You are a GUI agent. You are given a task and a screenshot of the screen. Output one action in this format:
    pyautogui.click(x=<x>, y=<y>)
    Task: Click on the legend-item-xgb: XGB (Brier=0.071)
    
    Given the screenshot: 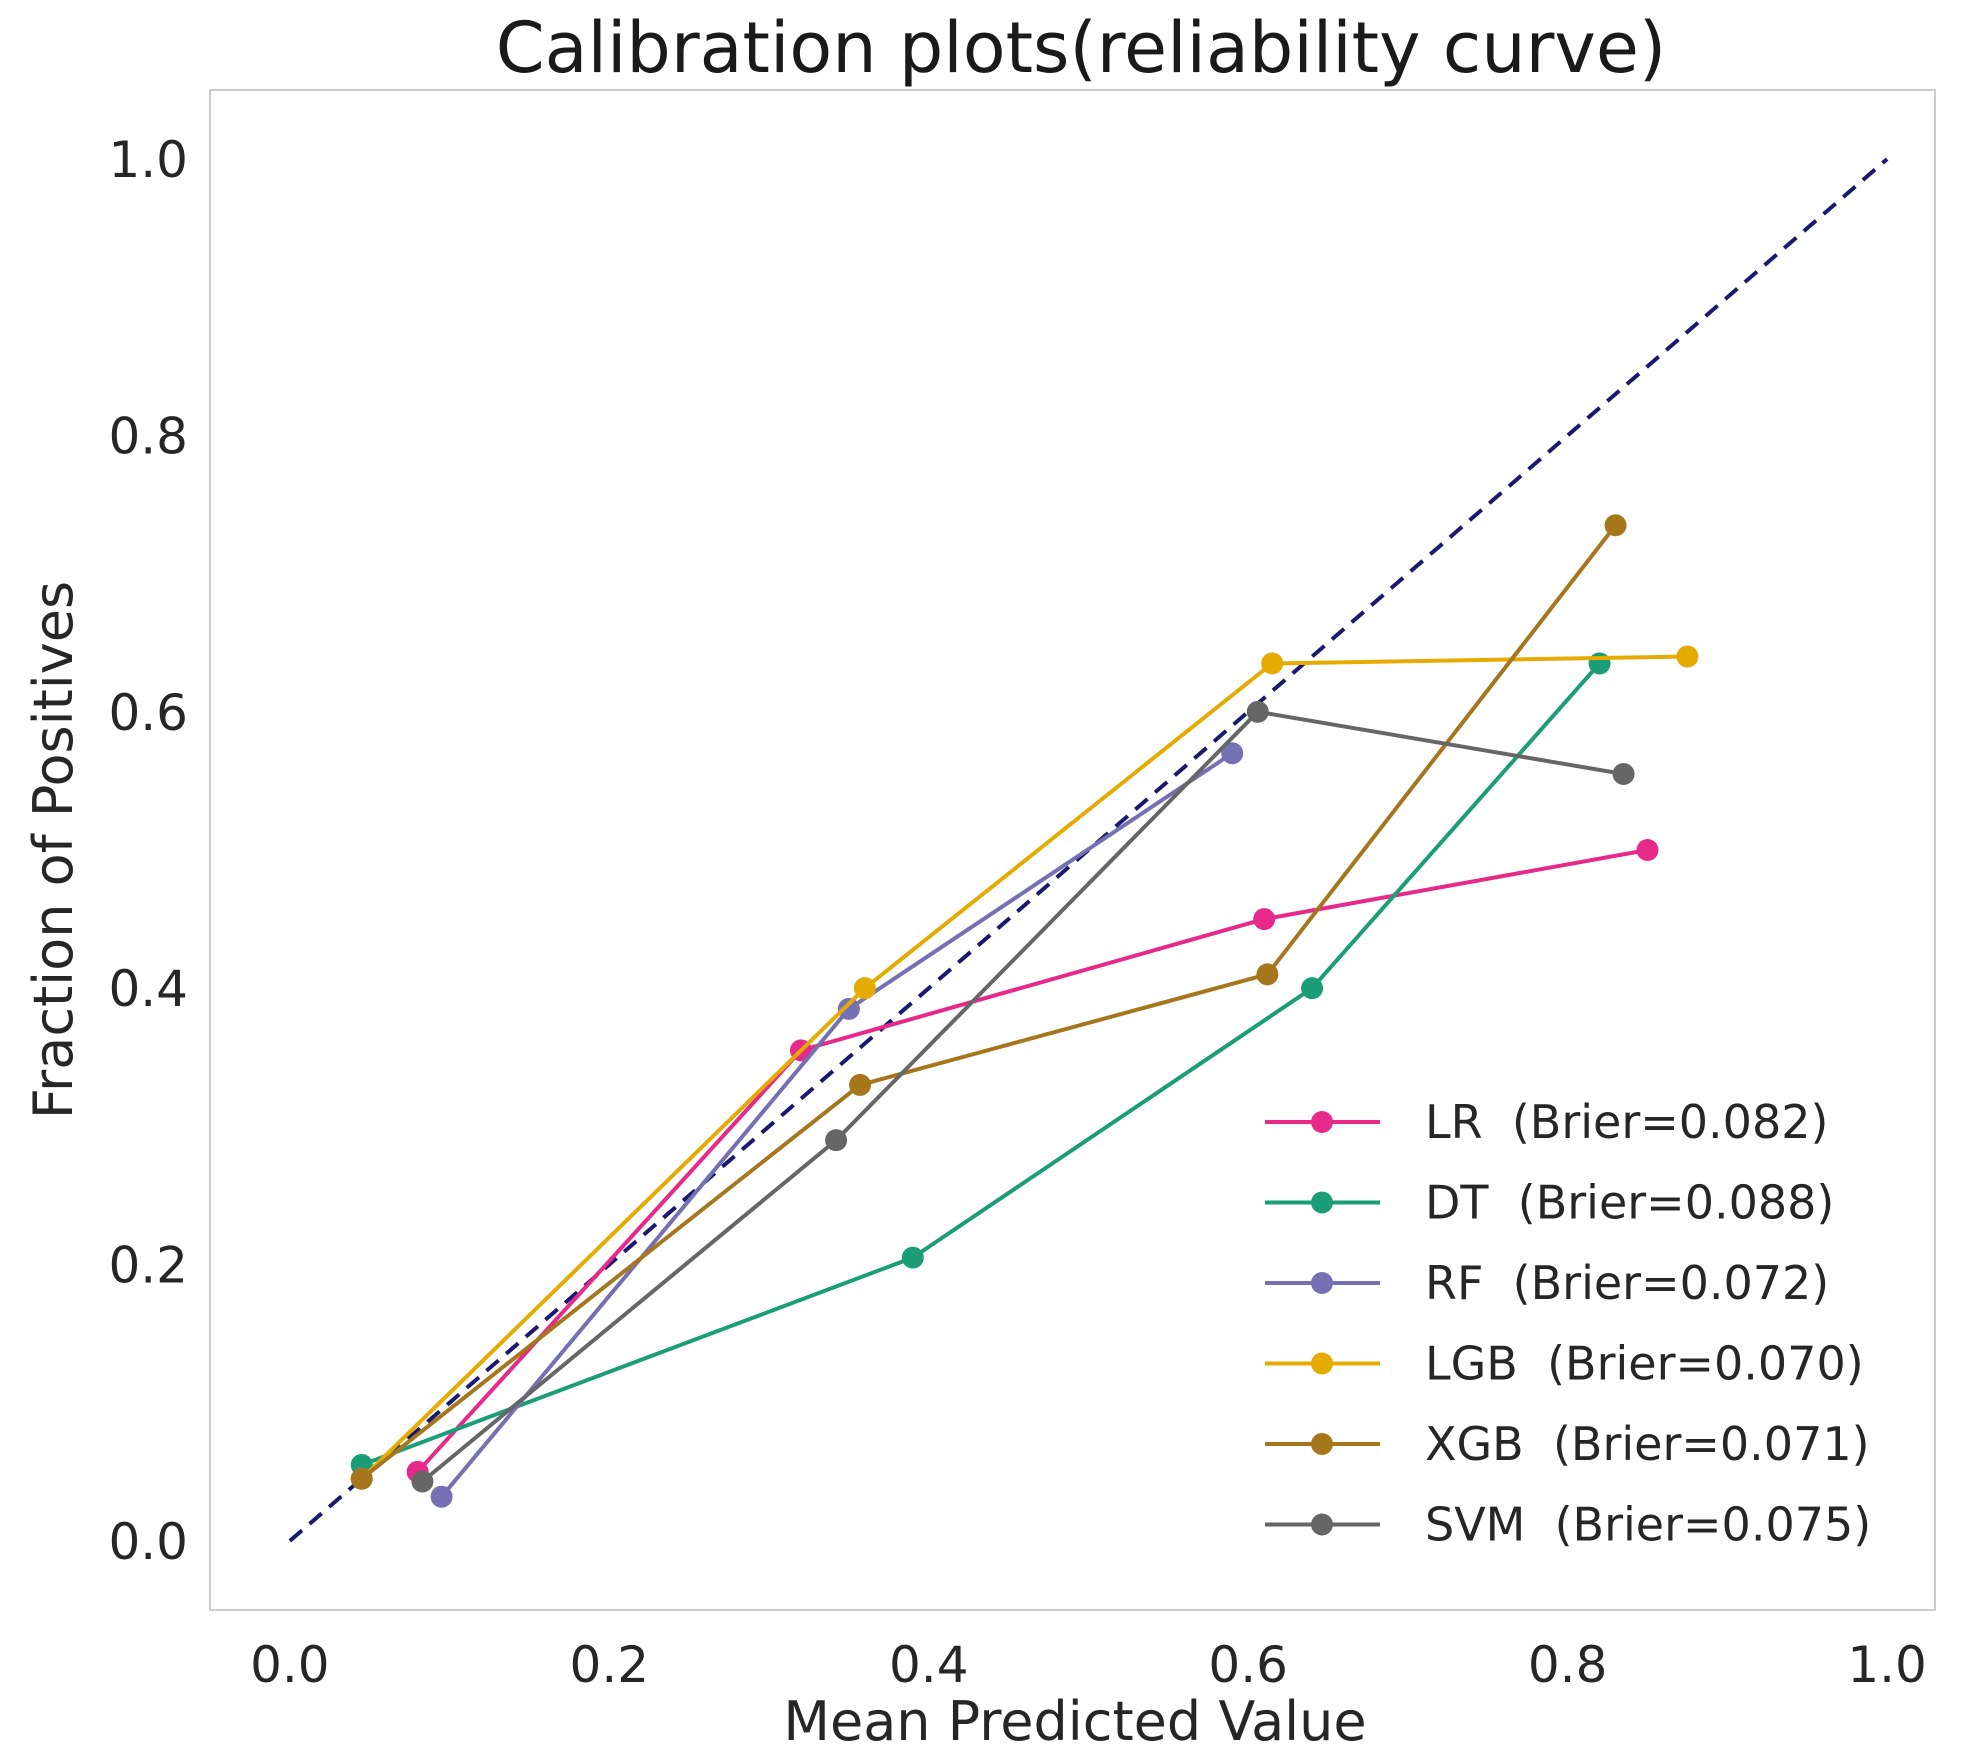 What is the action you would take?
    pyautogui.click(x=1567, y=1444)
    